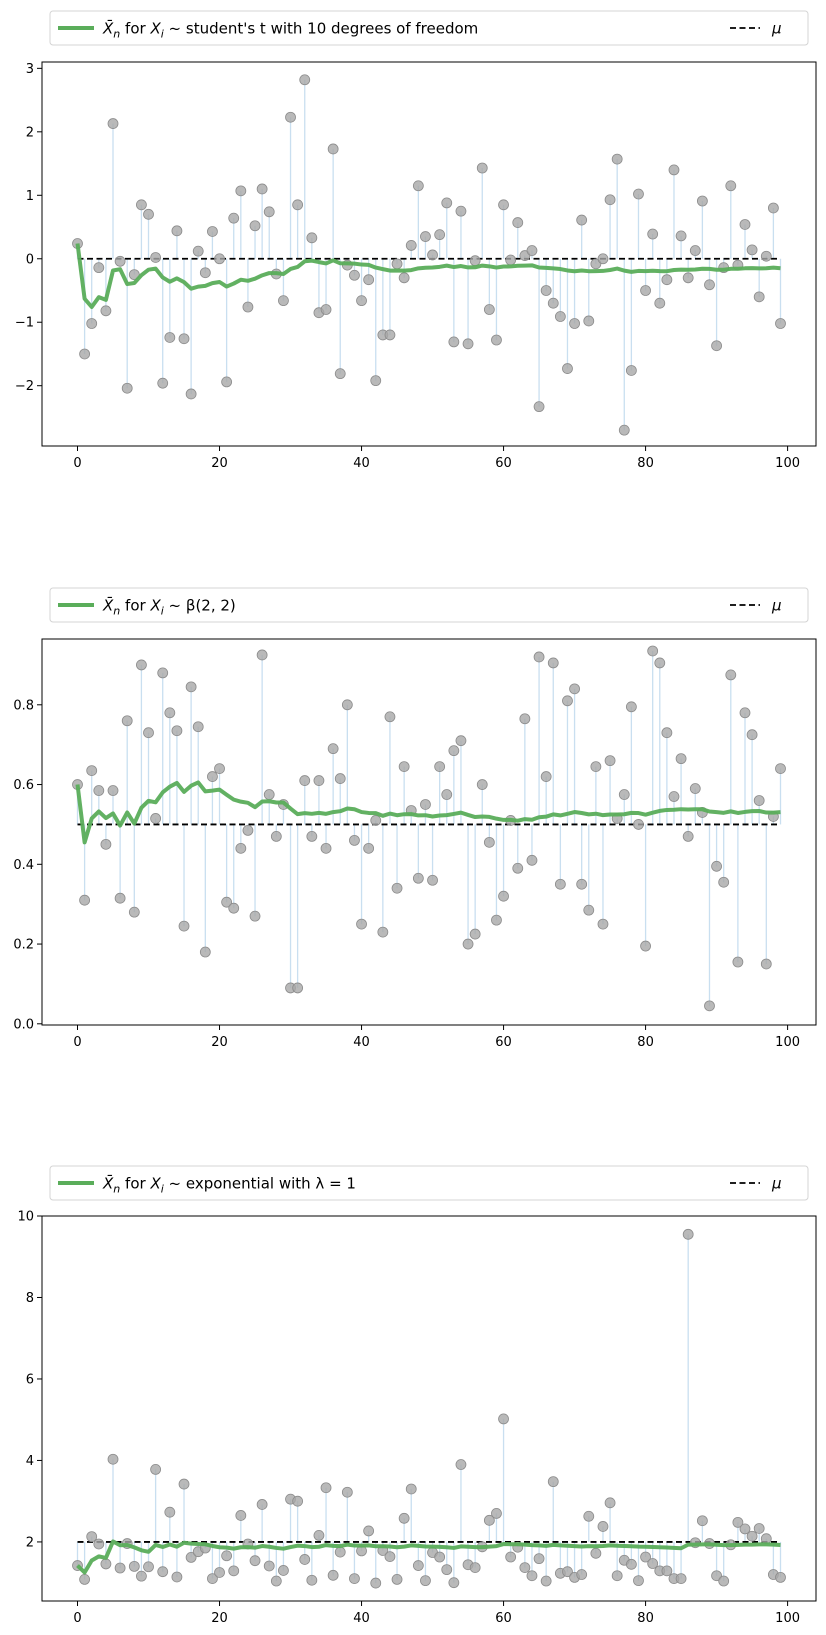 Image resolution: width=826 pixels, height=1635 pixels. What do you see at coordinates (361, 1618) in the screenshot?
I see `x-tick-label: 40` at bounding box center [361, 1618].